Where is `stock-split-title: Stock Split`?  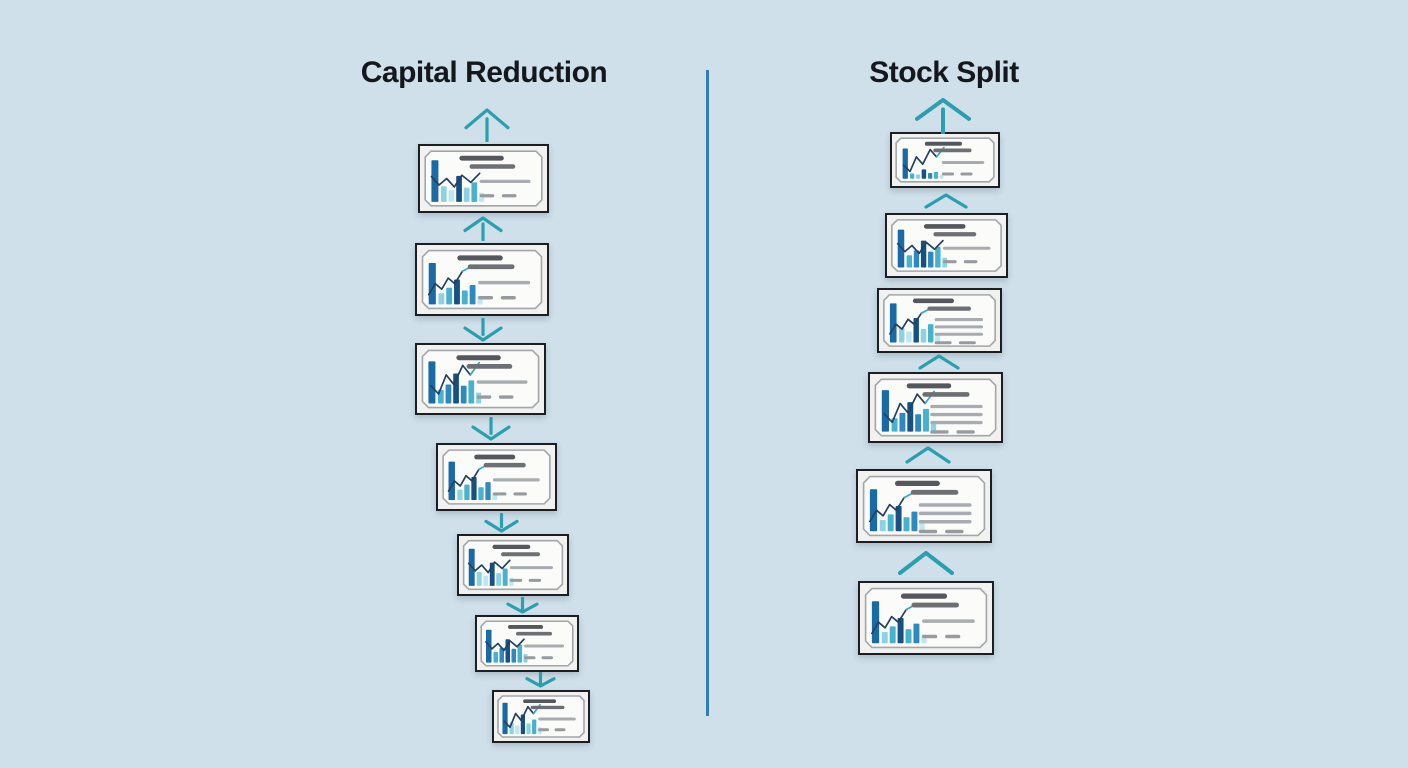 stock-split-title: Stock Split is located at coordinates (944, 72).